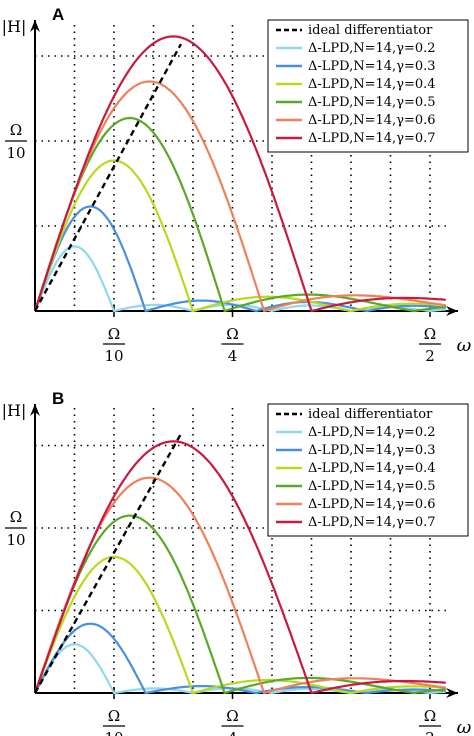 This screenshot has width=474, height=736. I want to click on panel-label: B, so click(58, 398).